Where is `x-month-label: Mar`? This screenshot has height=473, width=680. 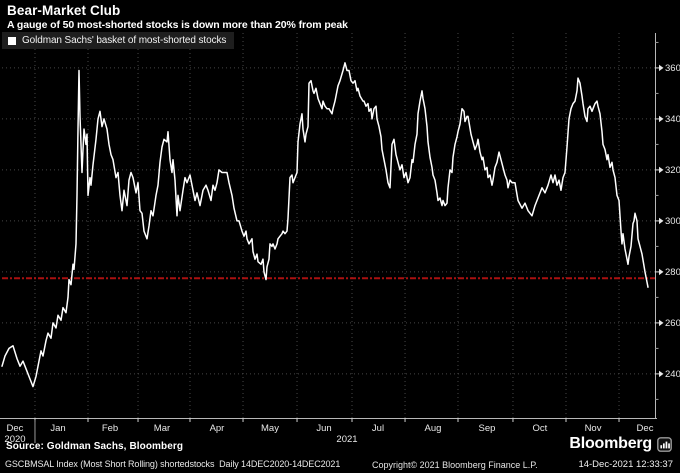
x-month-label: Mar is located at coordinates (162, 428).